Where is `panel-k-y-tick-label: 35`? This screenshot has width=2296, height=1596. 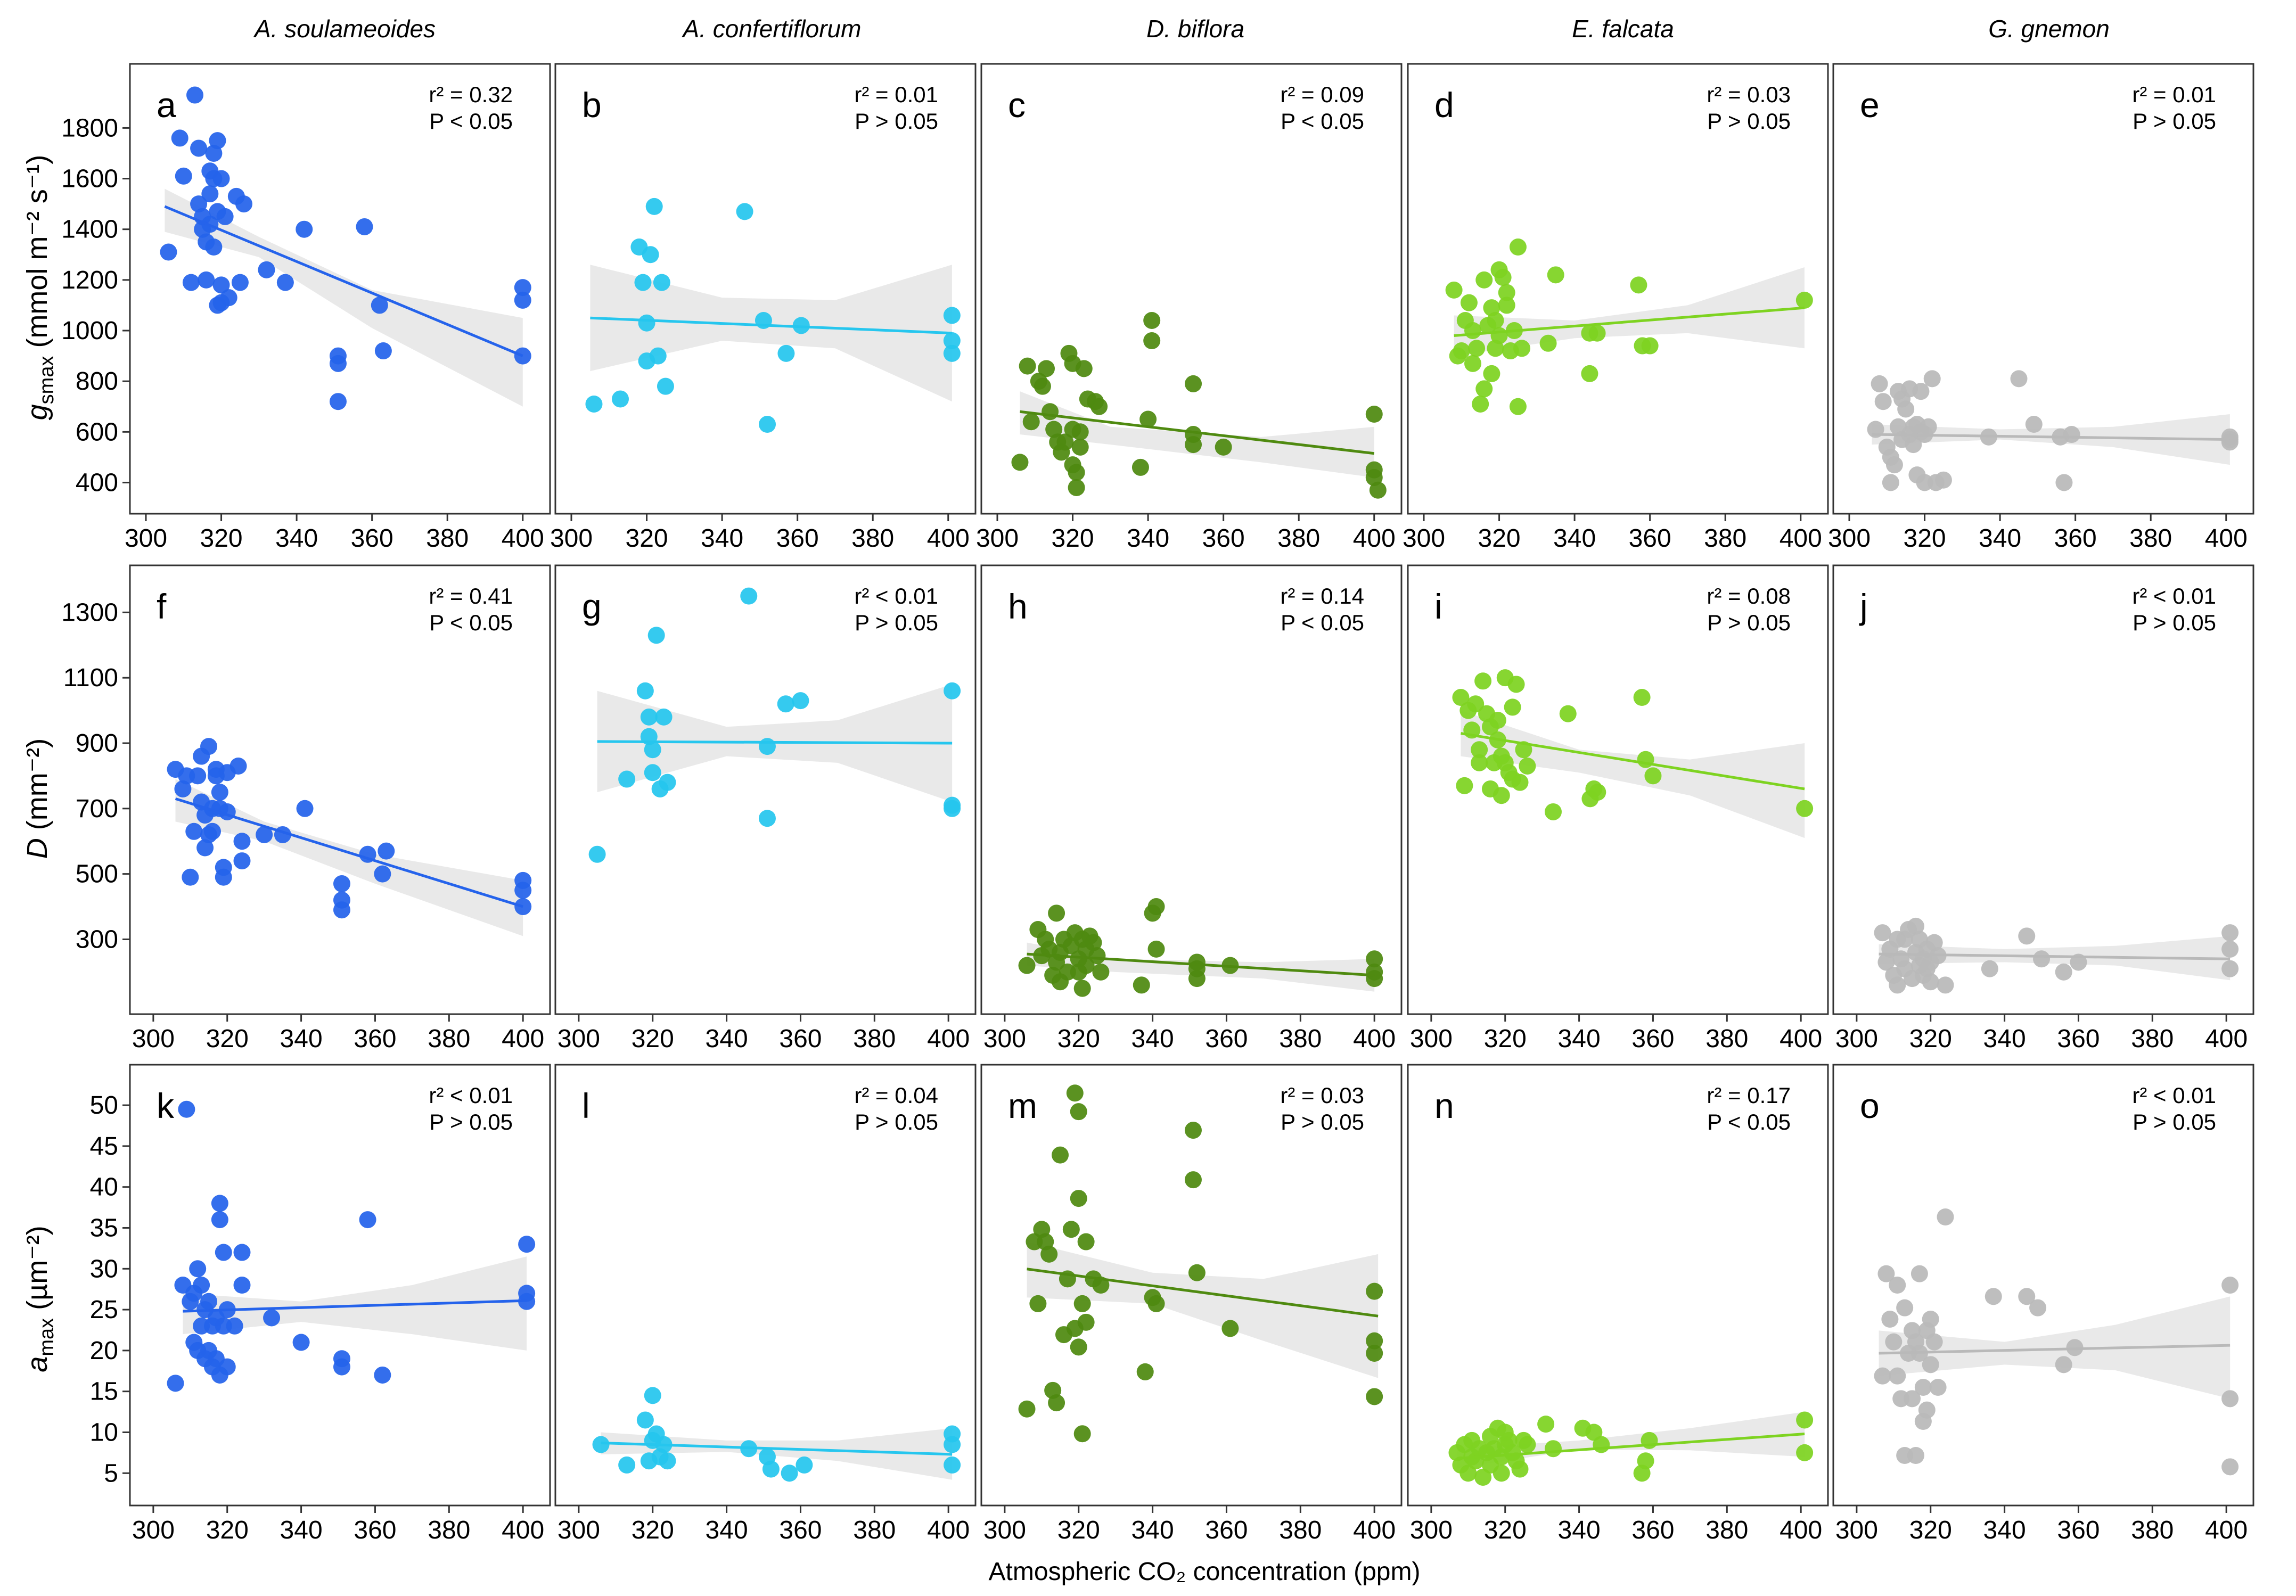 panel-k-y-tick-label: 35 is located at coordinates (104, 1228).